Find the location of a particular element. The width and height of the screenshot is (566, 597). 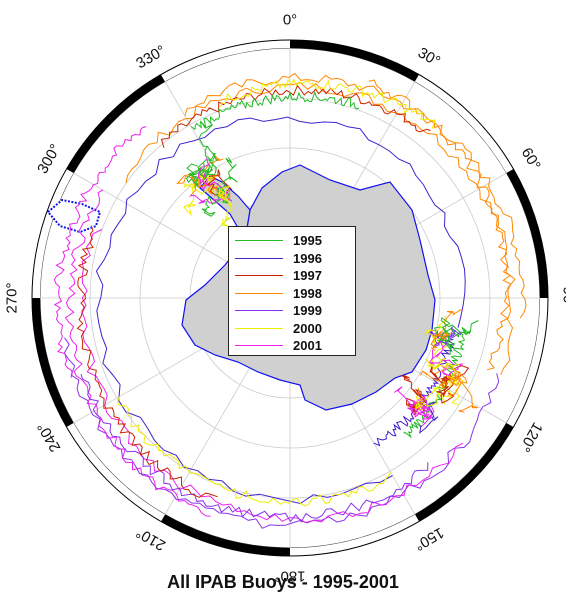

legend-item: 1997 is located at coordinates (295, 276).